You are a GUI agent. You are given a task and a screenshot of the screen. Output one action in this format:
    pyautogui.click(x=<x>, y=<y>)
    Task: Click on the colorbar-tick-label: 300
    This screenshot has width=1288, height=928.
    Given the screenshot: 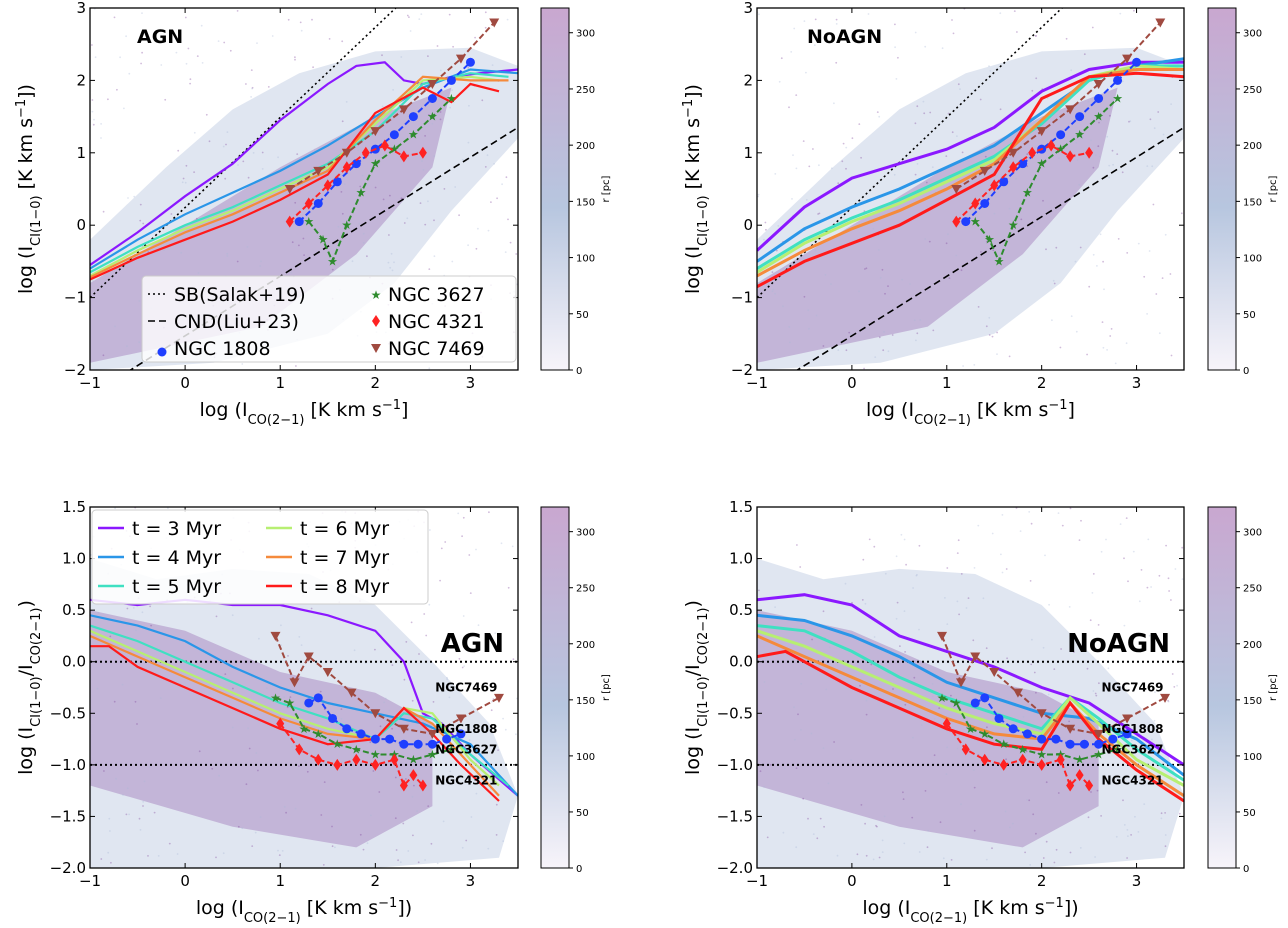 What is the action you would take?
    pyautogui.click(x=585, y=34)
    